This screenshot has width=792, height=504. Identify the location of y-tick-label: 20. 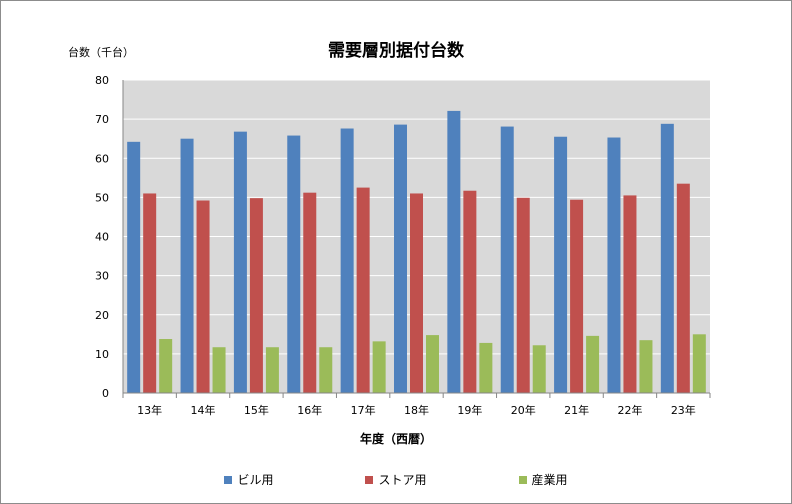
(102, 315).